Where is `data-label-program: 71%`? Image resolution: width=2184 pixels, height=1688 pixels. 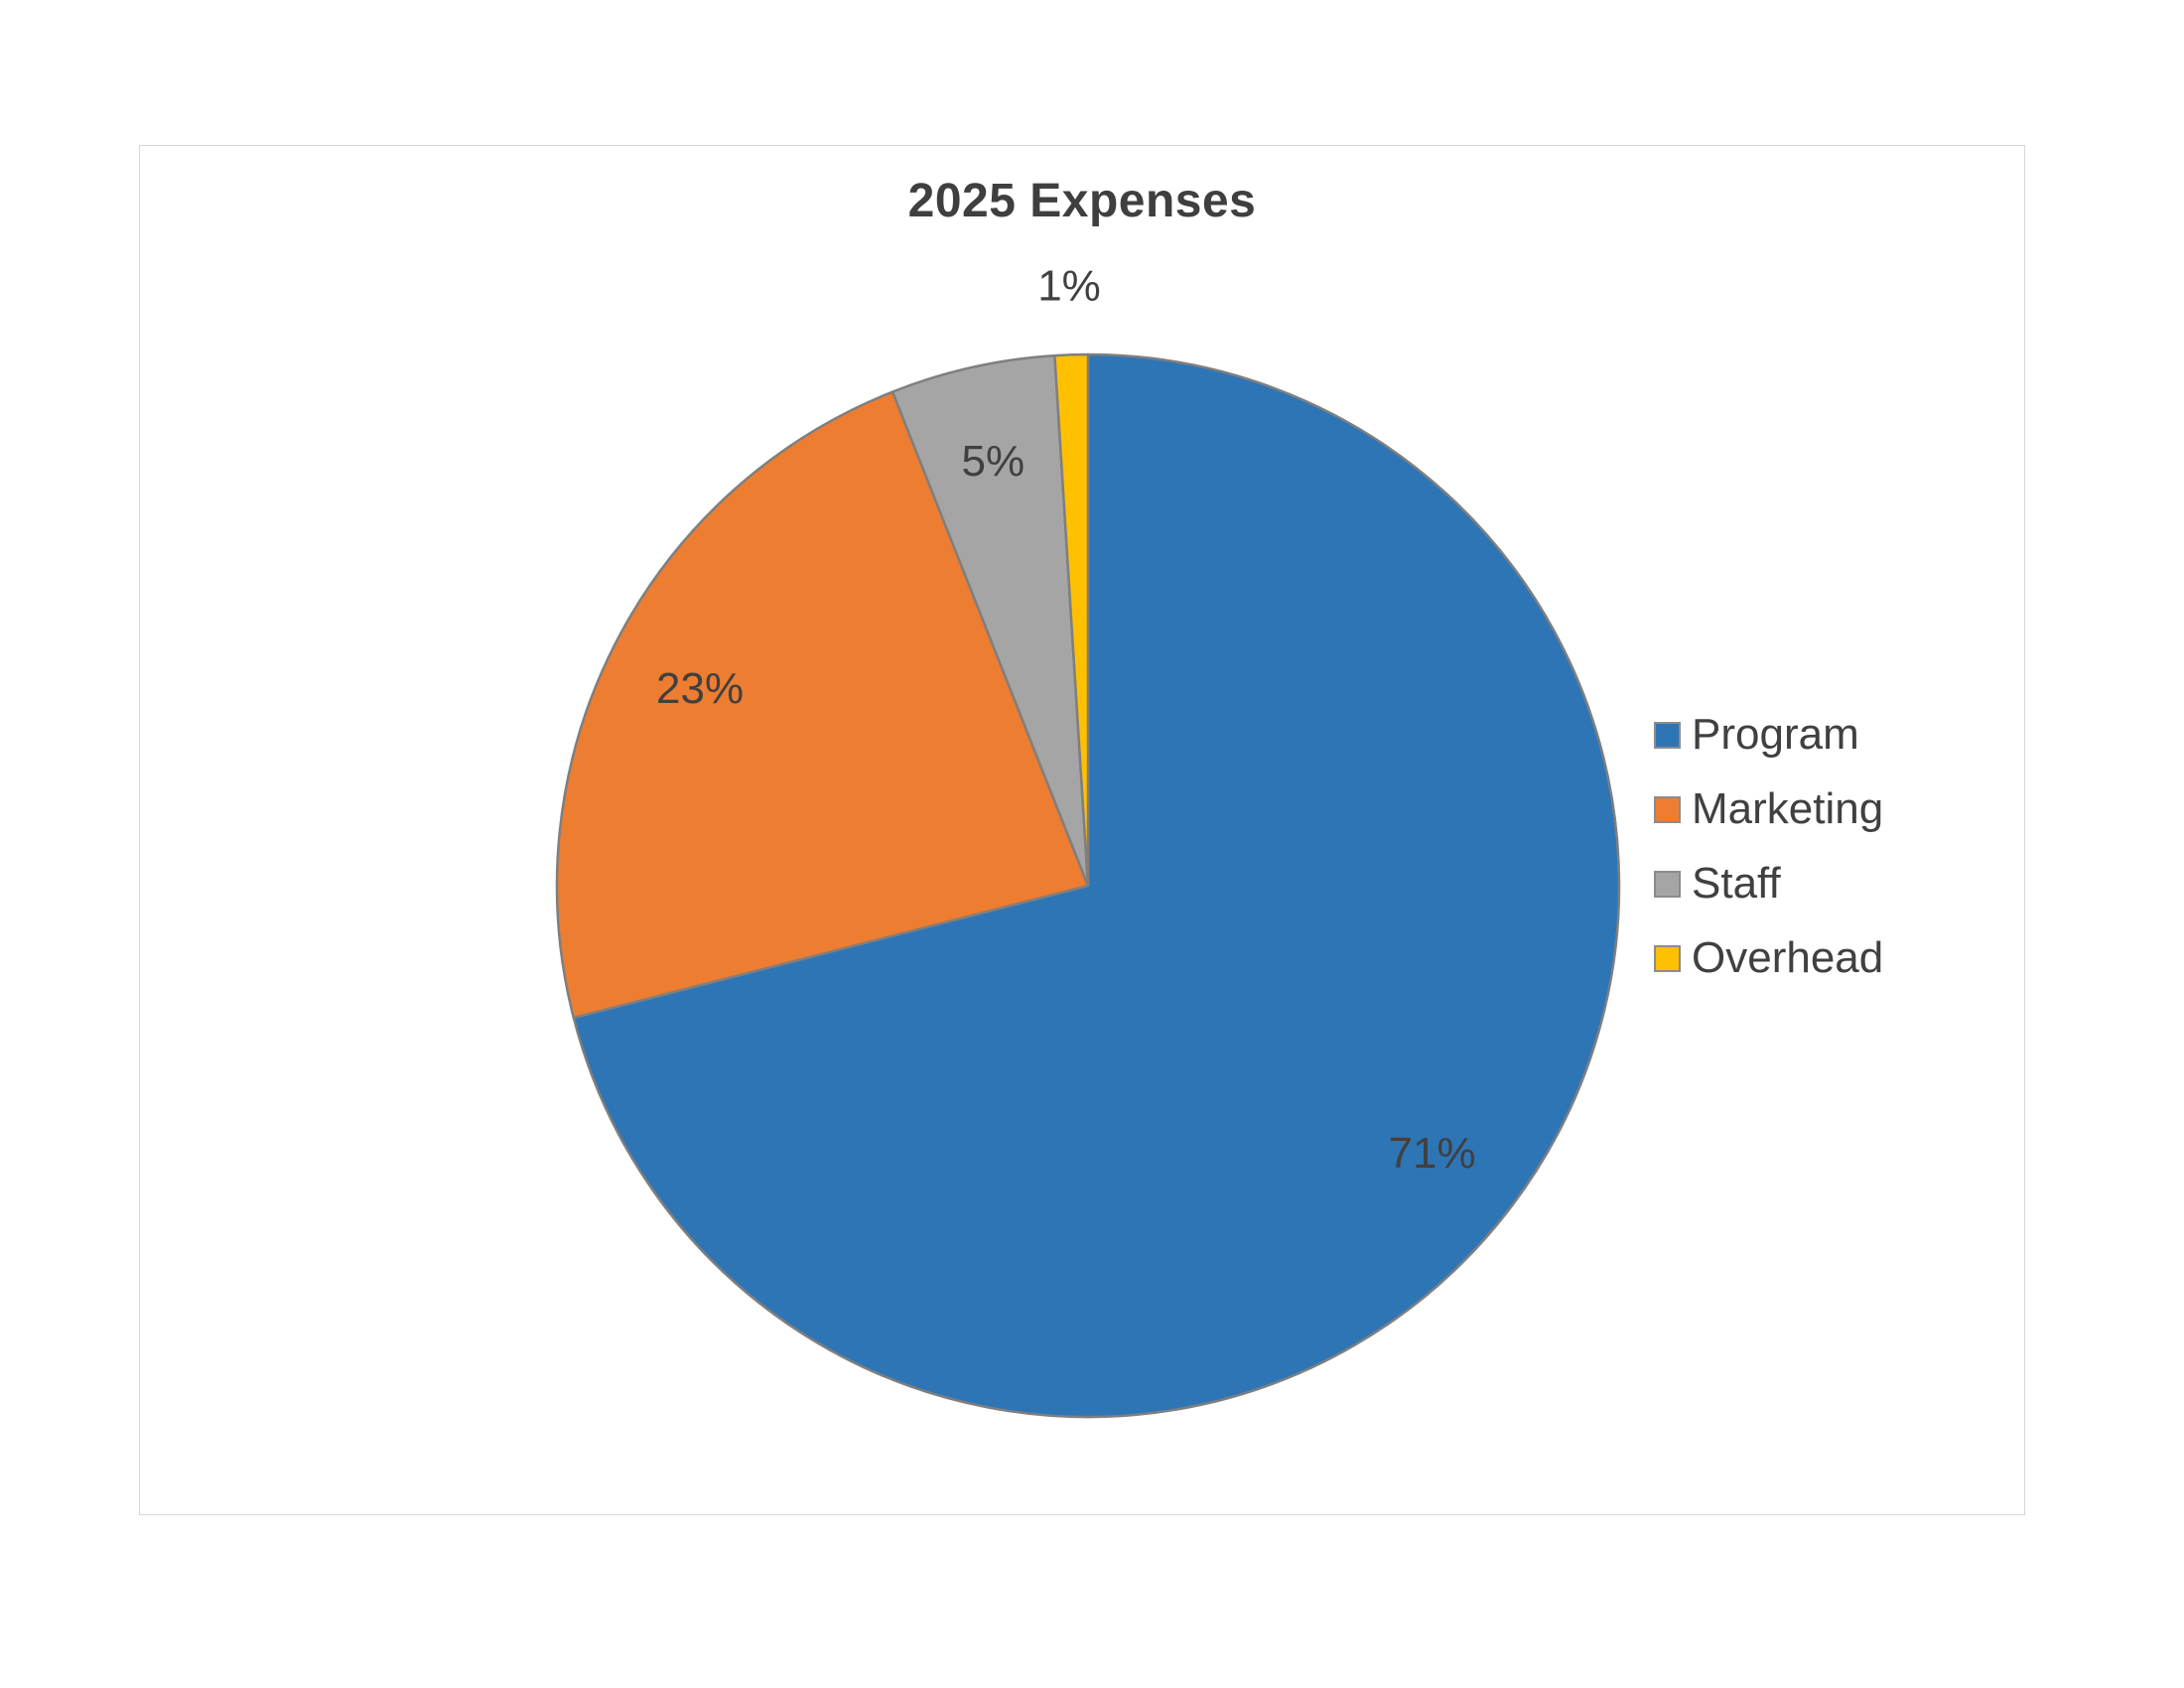
data-label-program: 71% is located at coordinates (1432, 1153).